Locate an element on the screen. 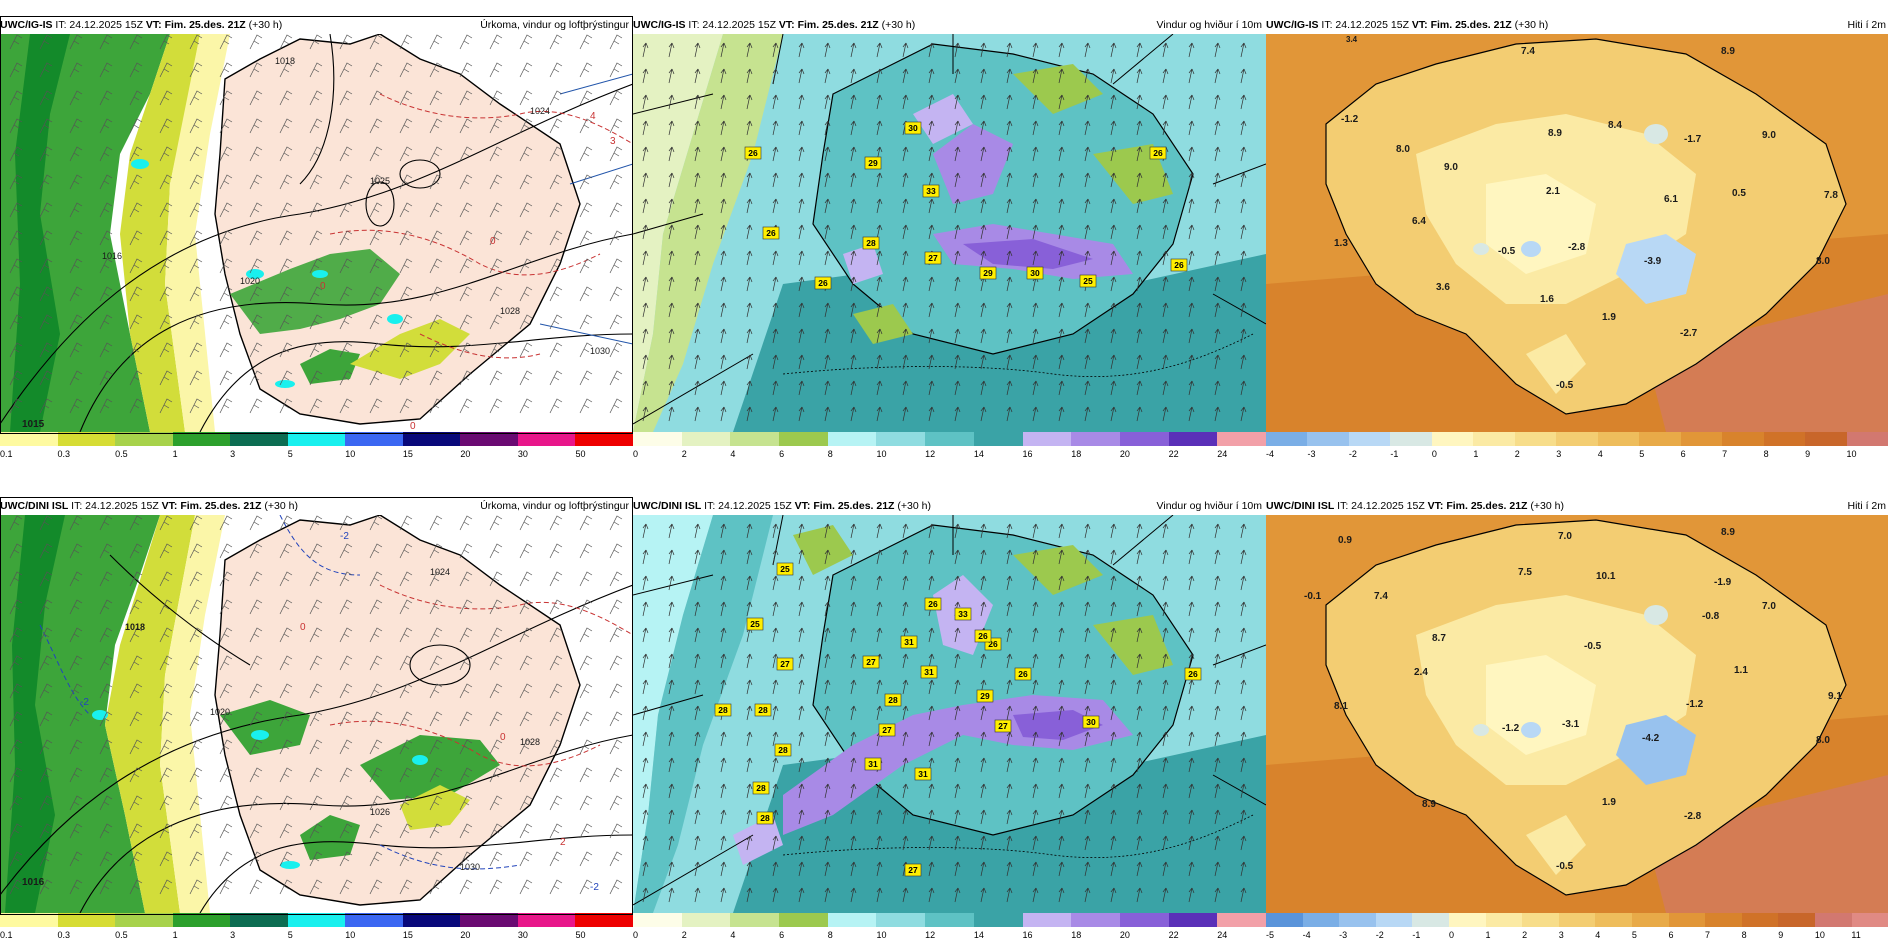 The height and width of the screenshot is (950, 1900). wind-map: 26 30 29 33 26 26 28 27 29 30 25 26 26 is located at coordinates (949, 233).